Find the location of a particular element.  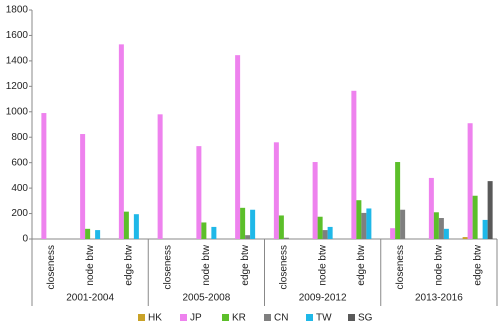

legend-label: JP is located at coordinates (196, 317).